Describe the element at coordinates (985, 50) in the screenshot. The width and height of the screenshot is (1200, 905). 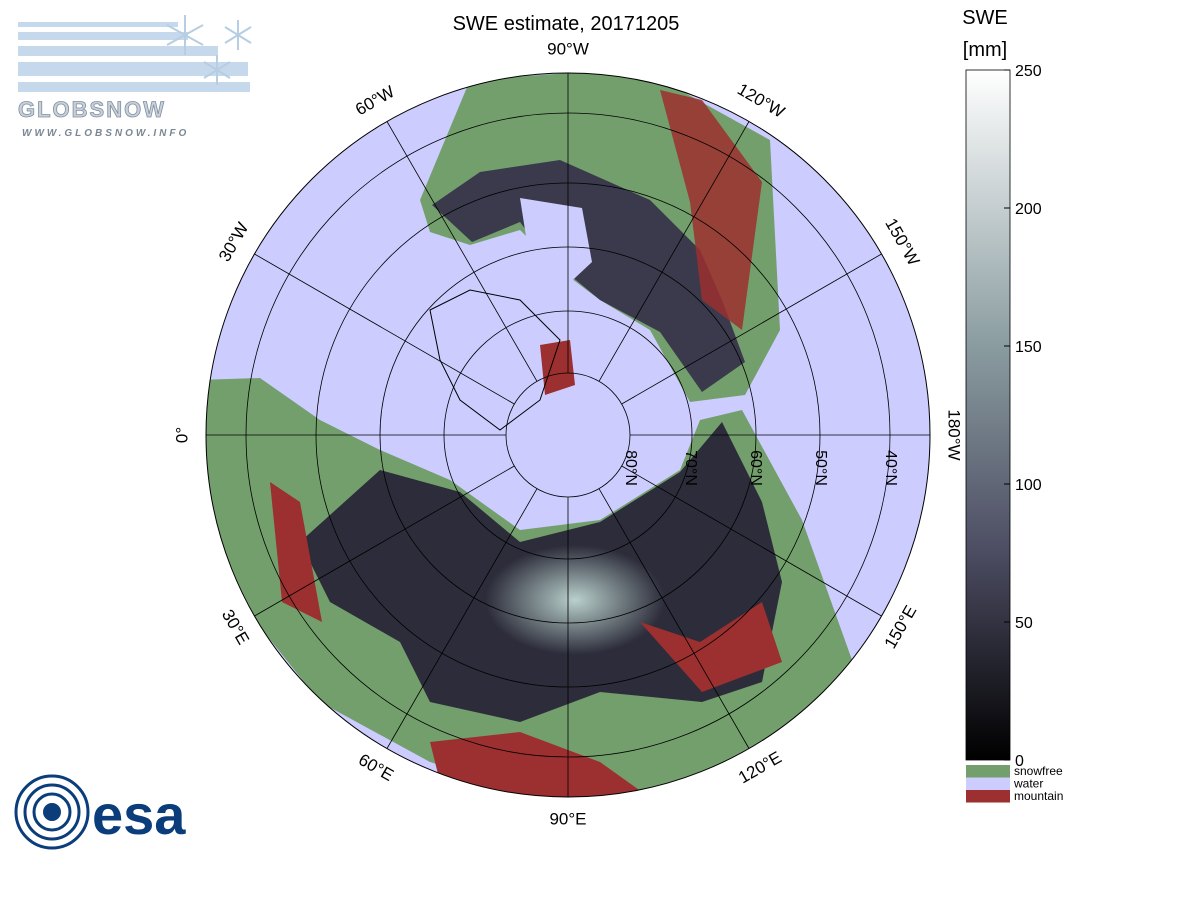
I see `colorbar-unit: [mm]` at that location.